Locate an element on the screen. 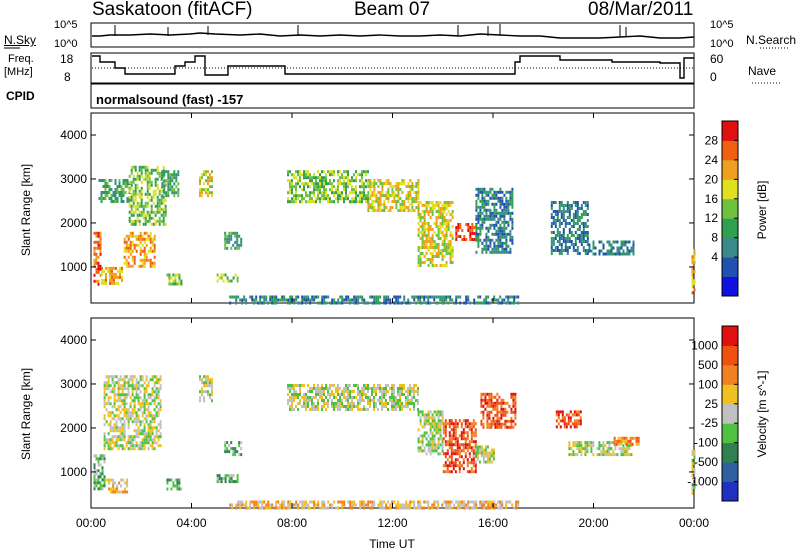 This screenshot has width=800, height=554. freq-line is located at coordinates (393, 67).